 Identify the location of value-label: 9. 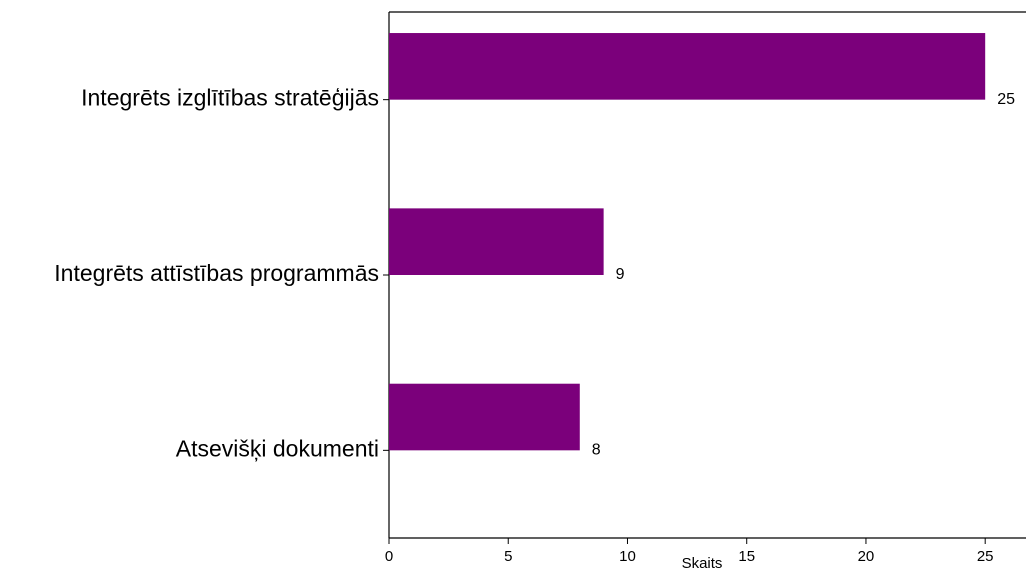
(620, 274).